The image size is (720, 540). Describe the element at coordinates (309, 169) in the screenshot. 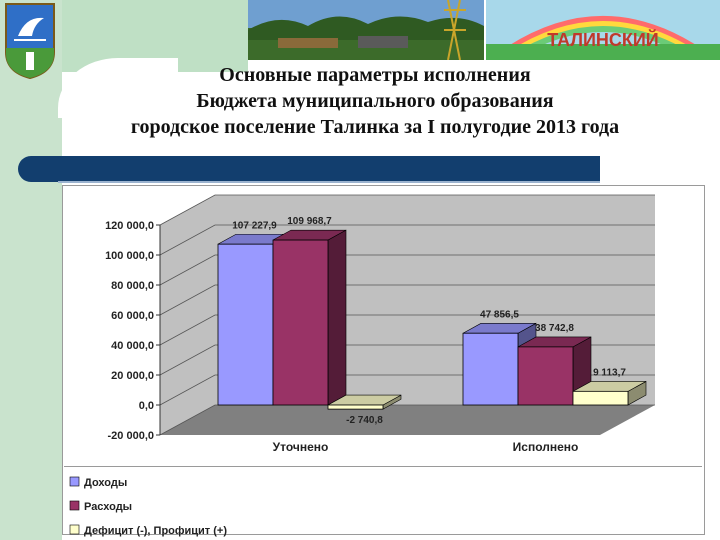

I see `title-underline-bar` at that location.